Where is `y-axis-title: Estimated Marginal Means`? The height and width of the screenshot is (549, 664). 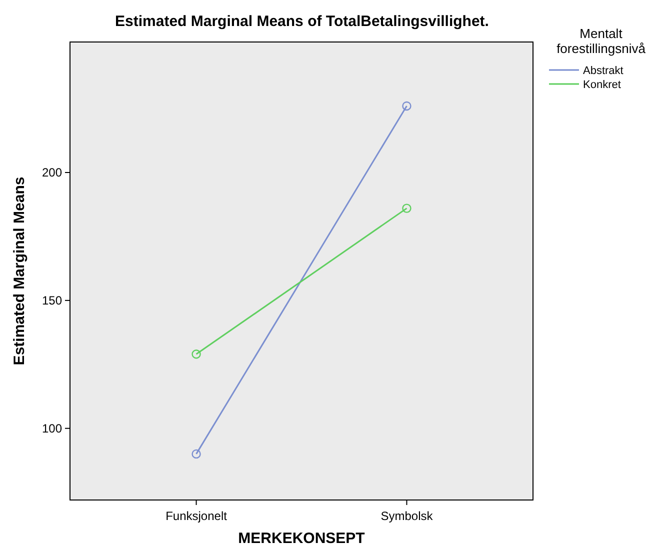 y-axis-title: Estimated Marginal Means is located at coordinates (19, 271).